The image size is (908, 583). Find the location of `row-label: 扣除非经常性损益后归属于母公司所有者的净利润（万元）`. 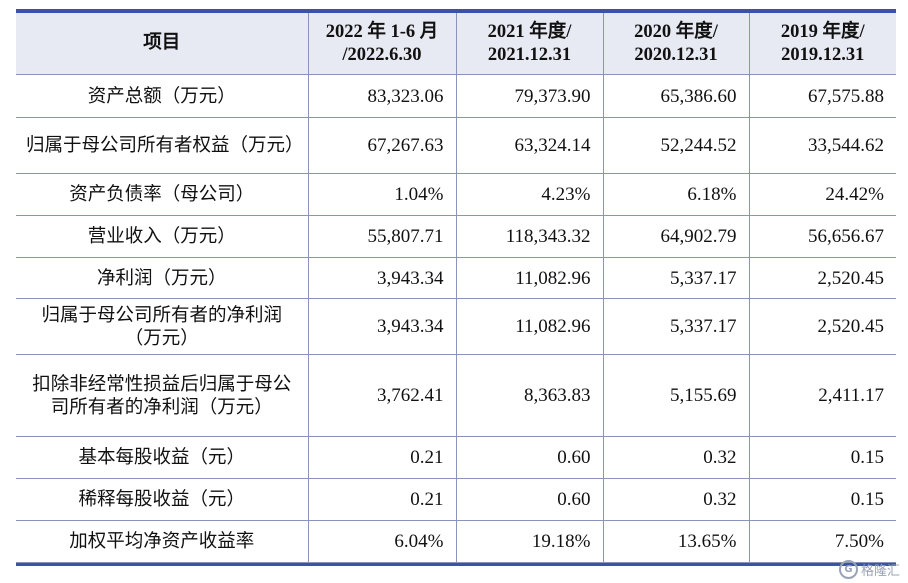

row-label: 扣除非经常性损益后归属于母公司所有者的净利润（万元） is located at coordinates (162, 395).